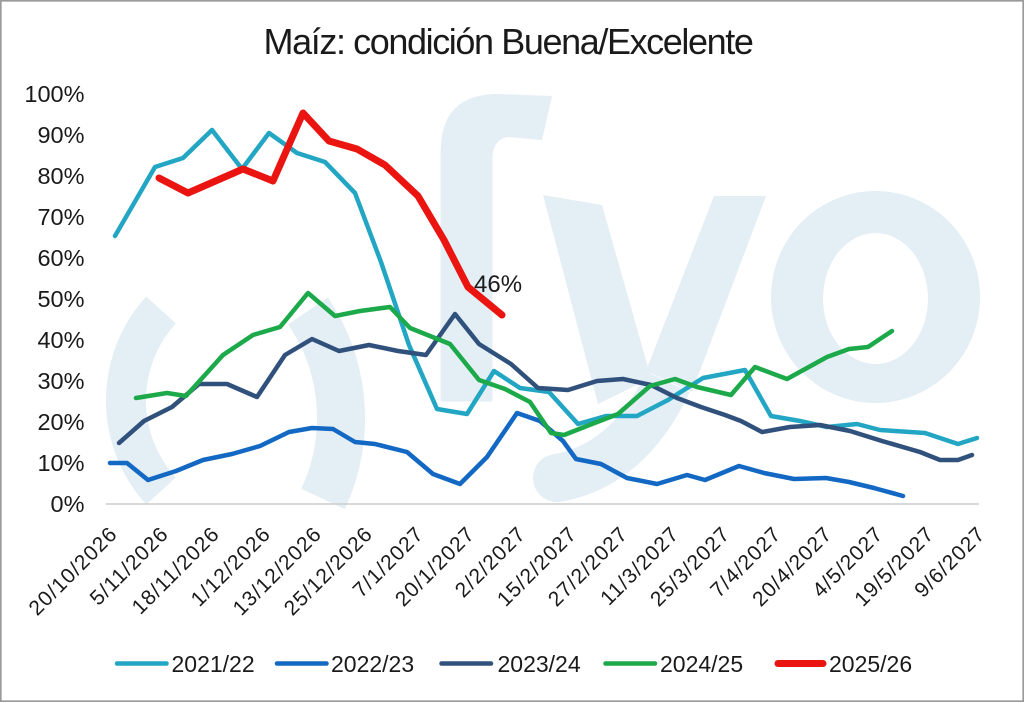 The width and height of the screenshot is (1024, 702). What do you see at coordinates (60, 217) in the screenshot?
I see `svg-text: 70%` at bounding box center [60, 217].